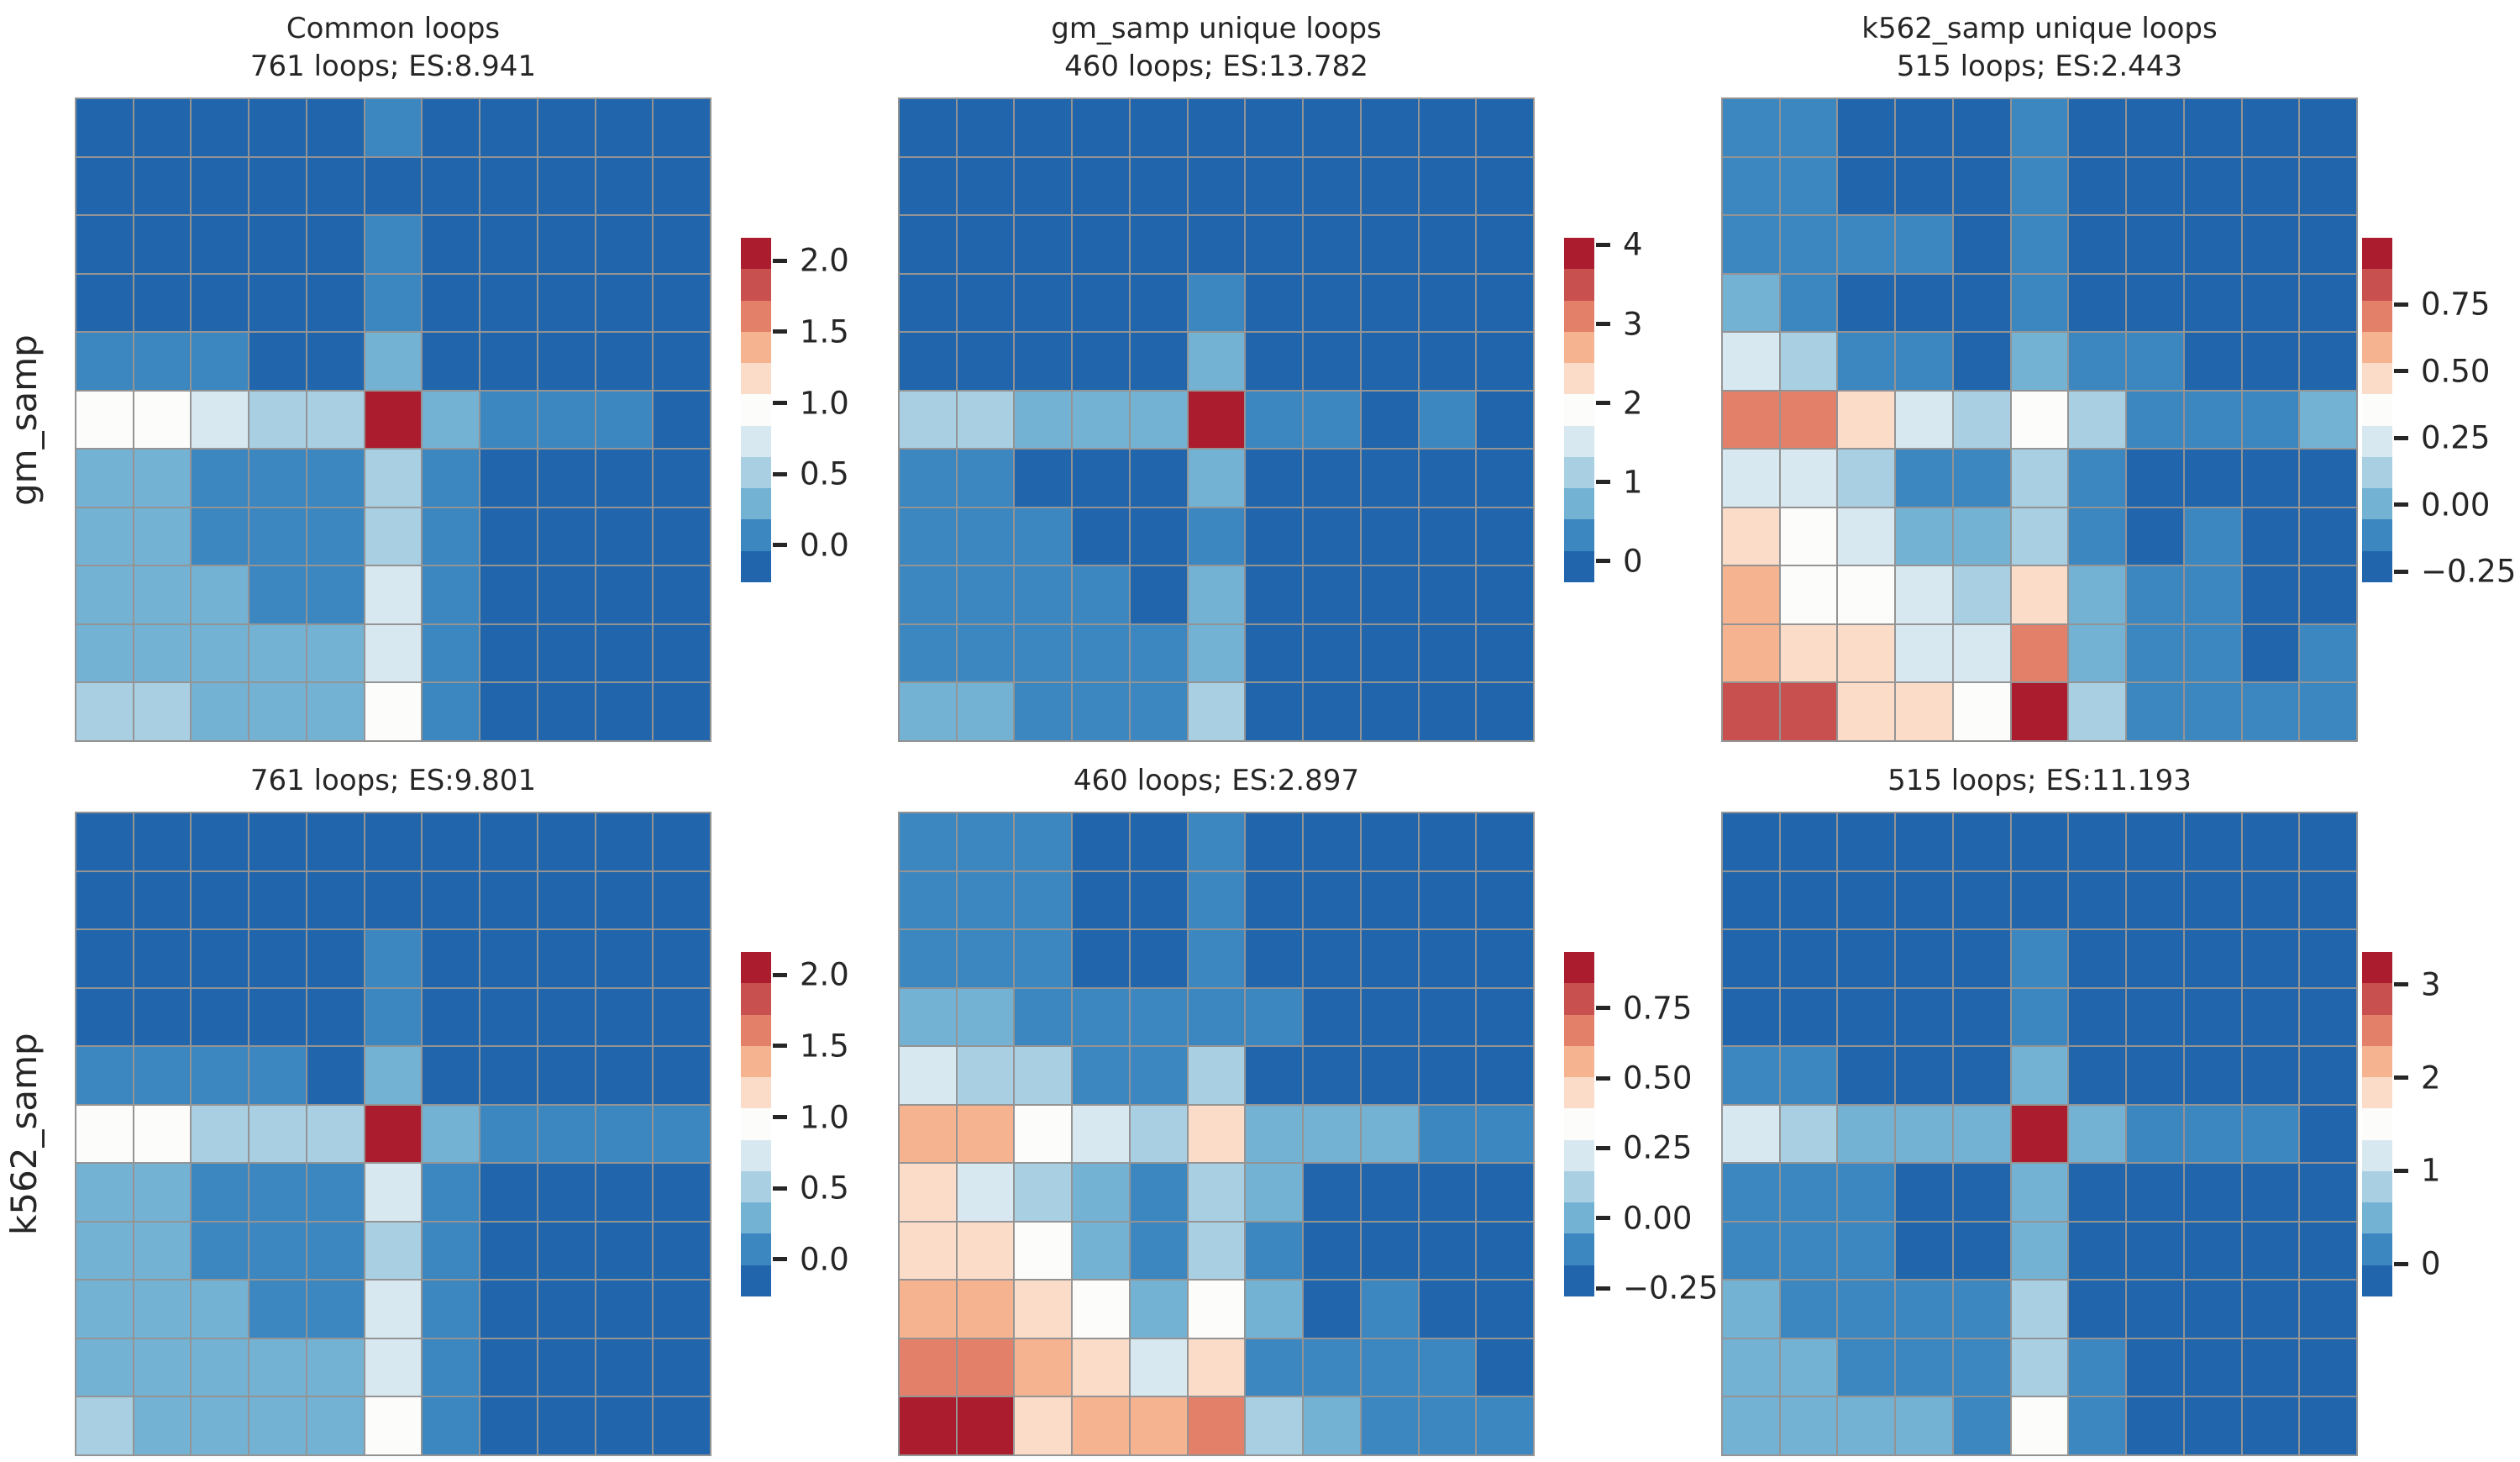 This screenshot has height=1462, width=2520. Describe the element at coordinates (1658, 1078) in the screenshot. I see `colorbar-tick-label: 0.50` at that location.